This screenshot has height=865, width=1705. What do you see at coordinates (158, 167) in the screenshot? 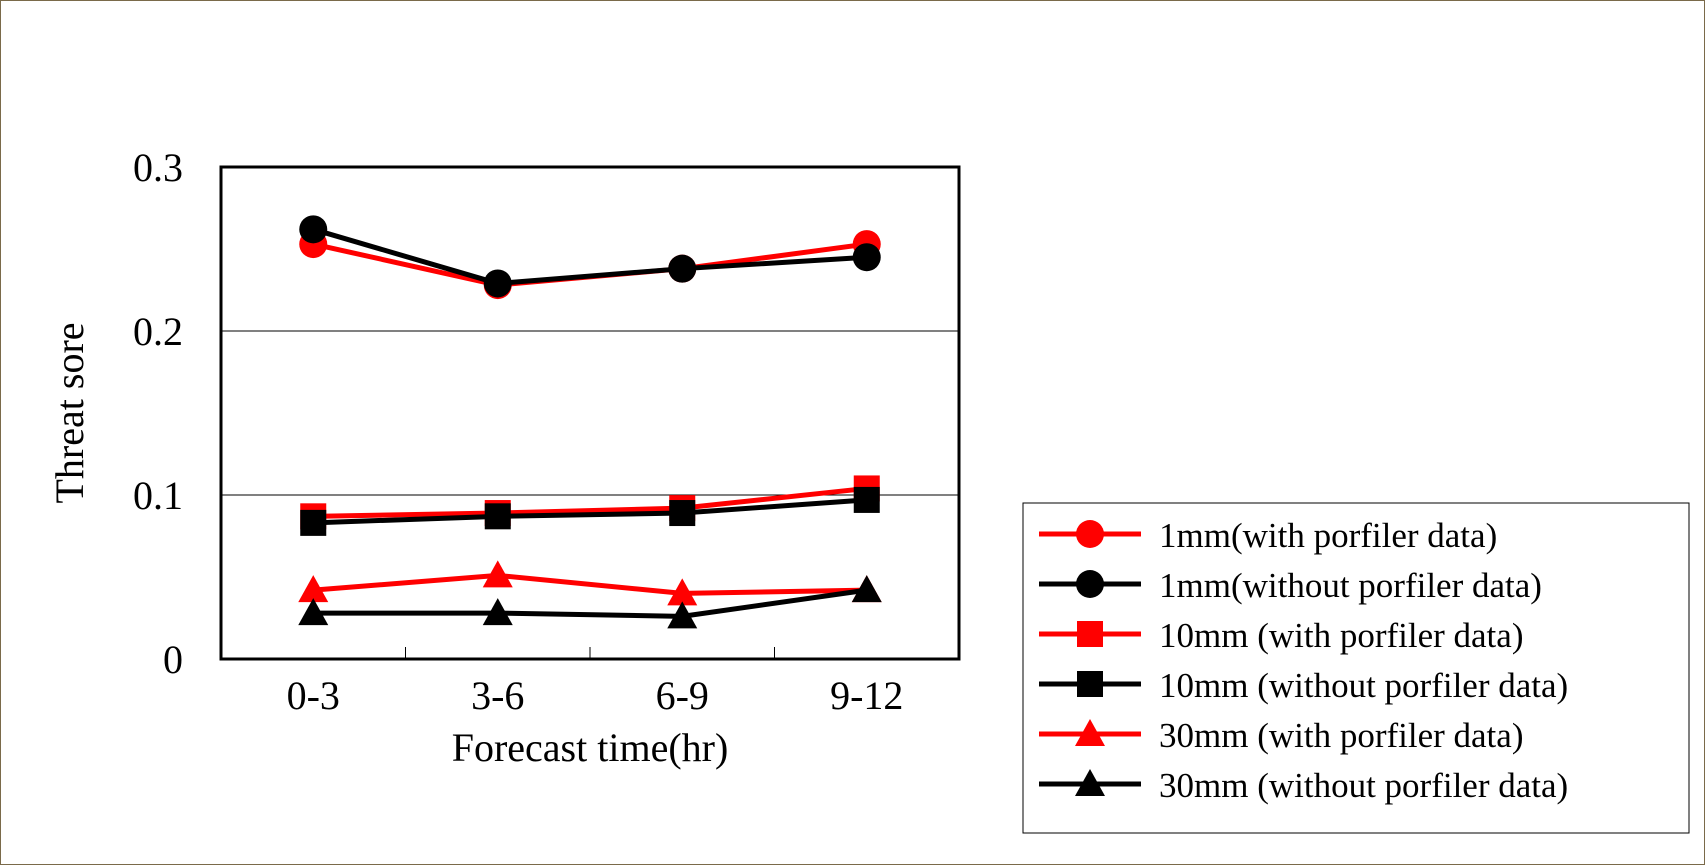
I see `y-tick-label: 0.3` at bounding box center [158, 167].